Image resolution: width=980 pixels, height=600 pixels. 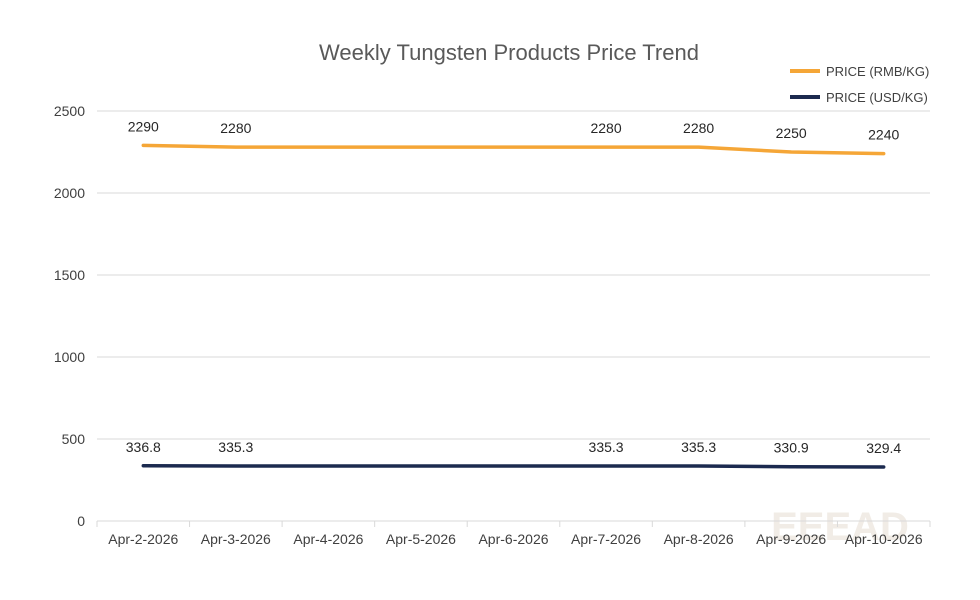 I want to click on chart-title: Weekly Tungsten Products Price Trend, so click(x=509, y=52).